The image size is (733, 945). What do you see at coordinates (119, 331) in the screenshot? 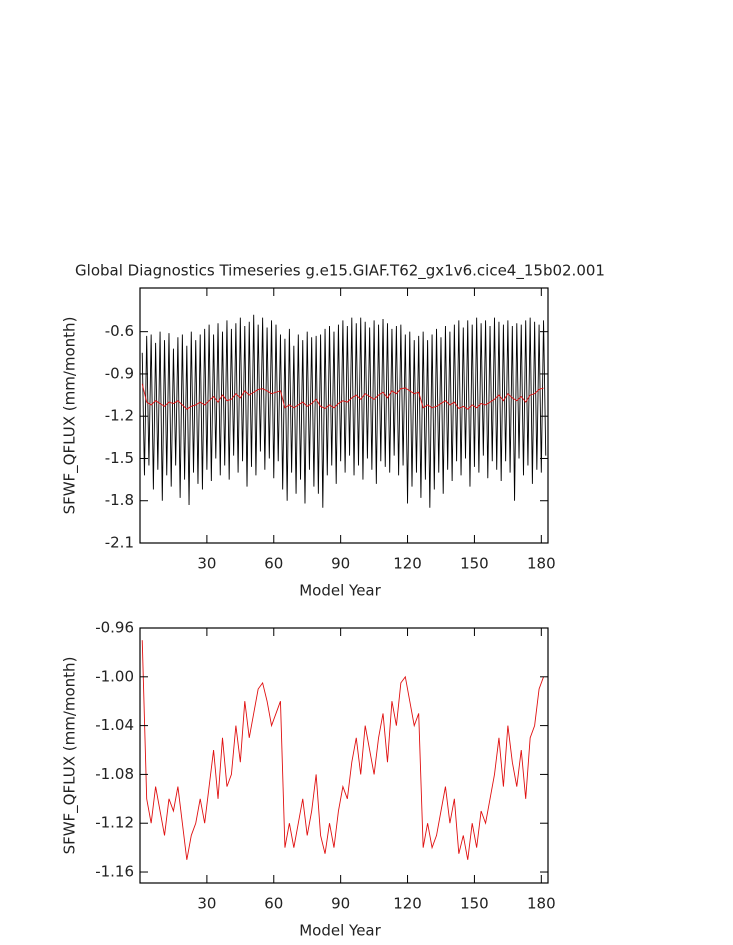
I see `y-tick-label: -0.6` at bounding box center [119, 331].